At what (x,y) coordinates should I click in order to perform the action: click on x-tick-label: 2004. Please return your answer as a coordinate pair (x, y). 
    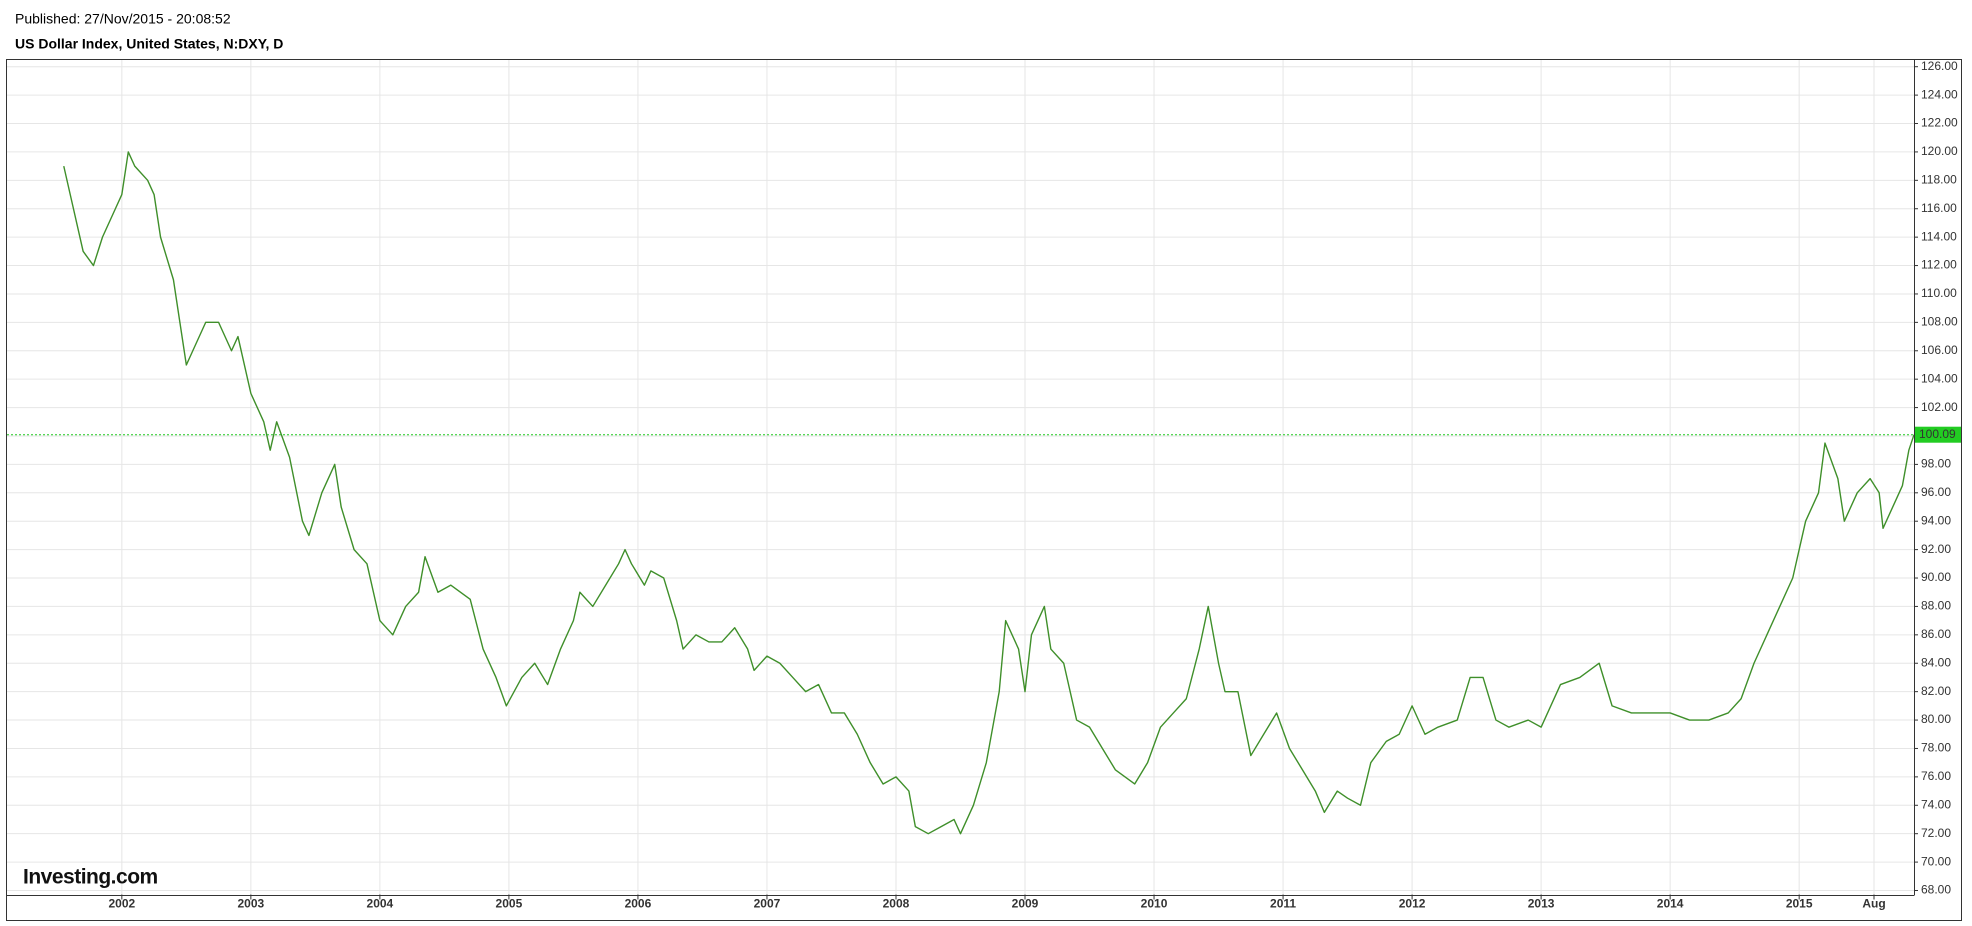
    Looking at the image, I should click on (380, 904).